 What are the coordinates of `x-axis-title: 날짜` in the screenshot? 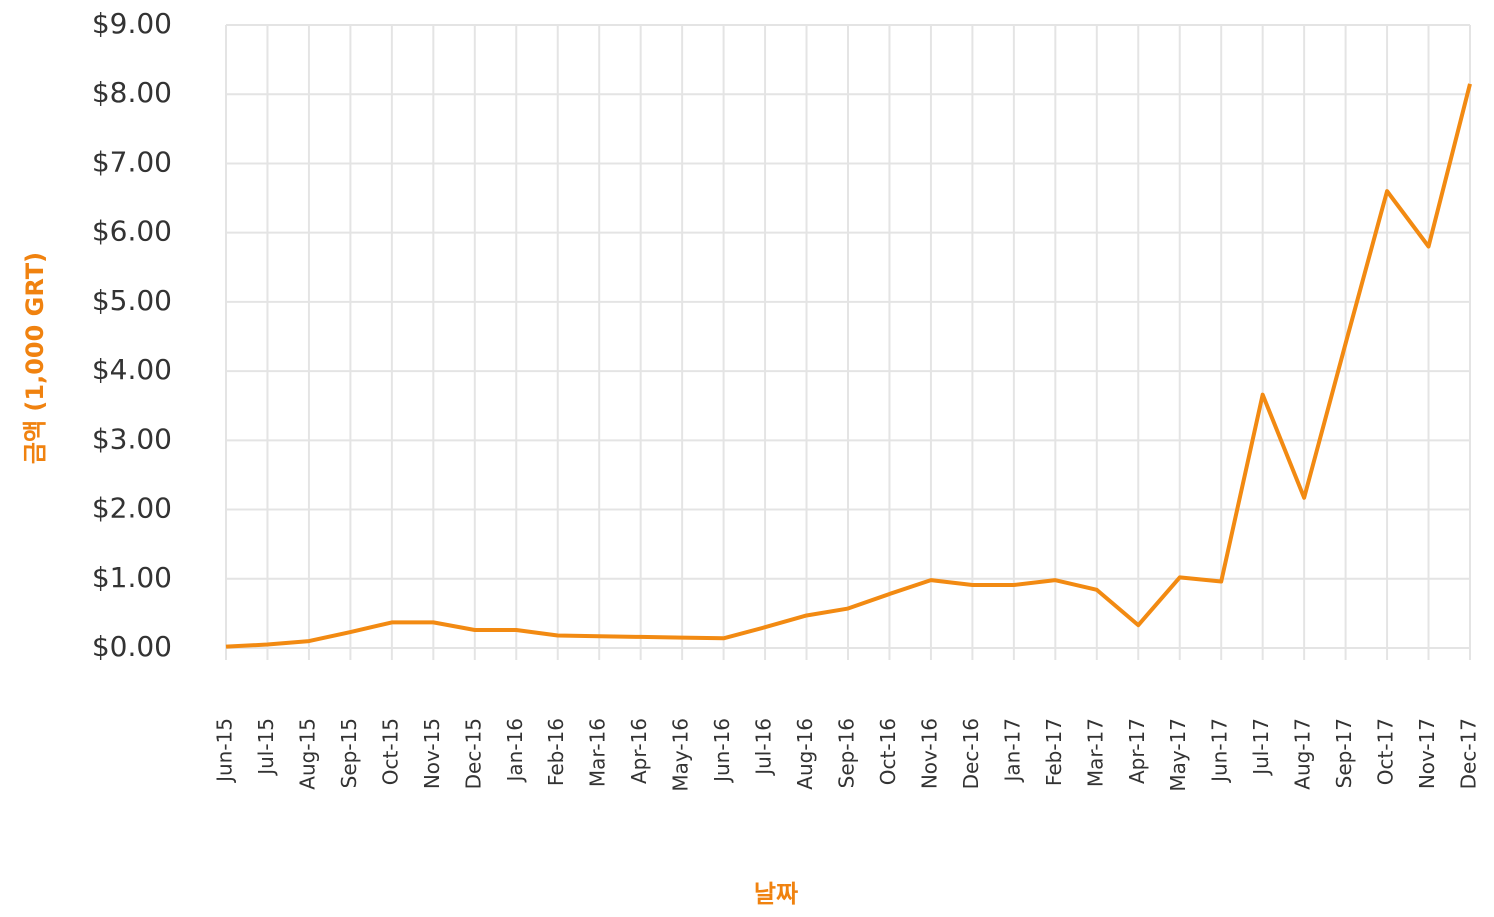 It's located at (776, 894).